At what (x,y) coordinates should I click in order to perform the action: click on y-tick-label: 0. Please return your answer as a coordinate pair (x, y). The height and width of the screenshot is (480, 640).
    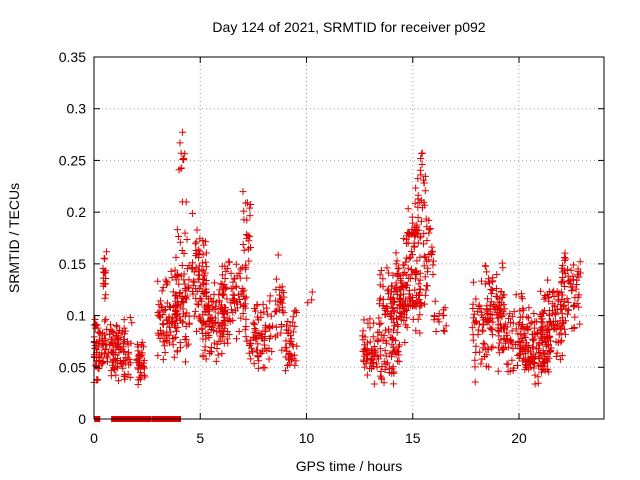
    Looking at the image, I should click on (82, 419).